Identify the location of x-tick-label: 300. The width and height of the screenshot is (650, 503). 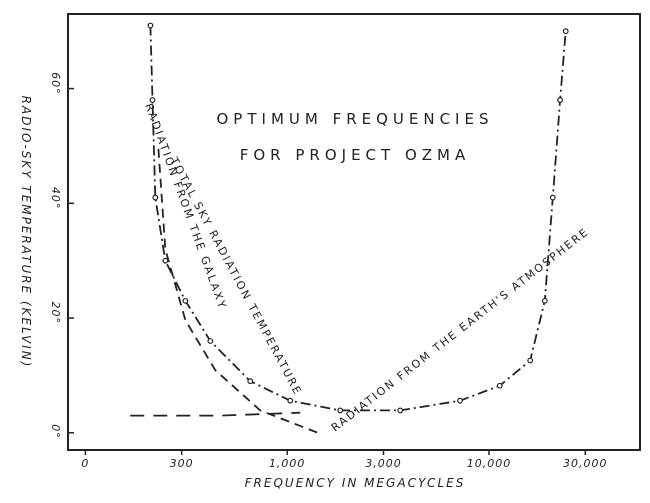
(182, 463).